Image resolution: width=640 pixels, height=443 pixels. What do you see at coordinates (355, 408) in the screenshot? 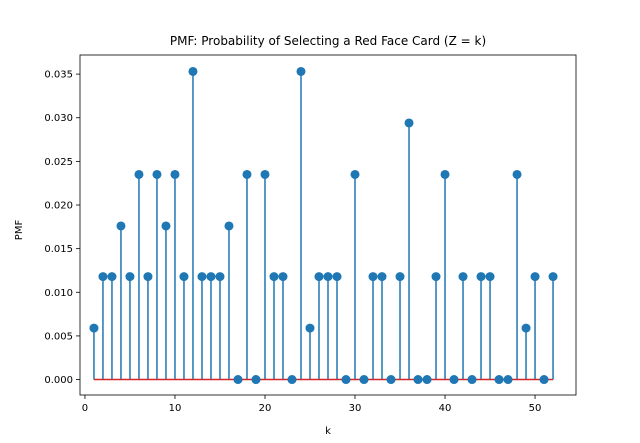
I see `x-tick-label: 30` at bounding box center [355, 408].